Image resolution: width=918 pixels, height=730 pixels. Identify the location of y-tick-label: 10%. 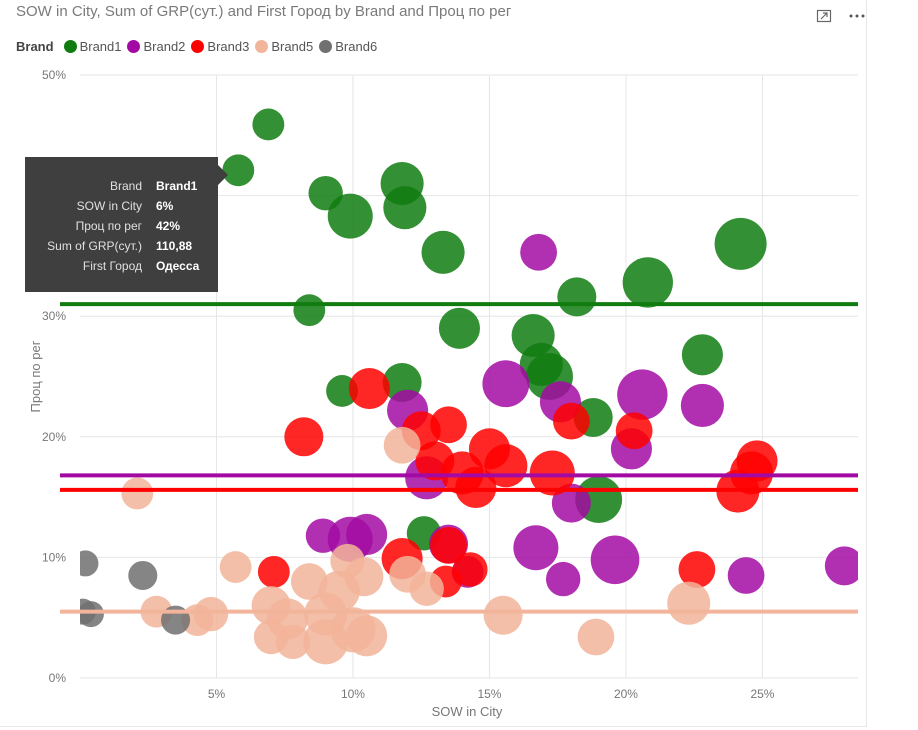
(54, 557).